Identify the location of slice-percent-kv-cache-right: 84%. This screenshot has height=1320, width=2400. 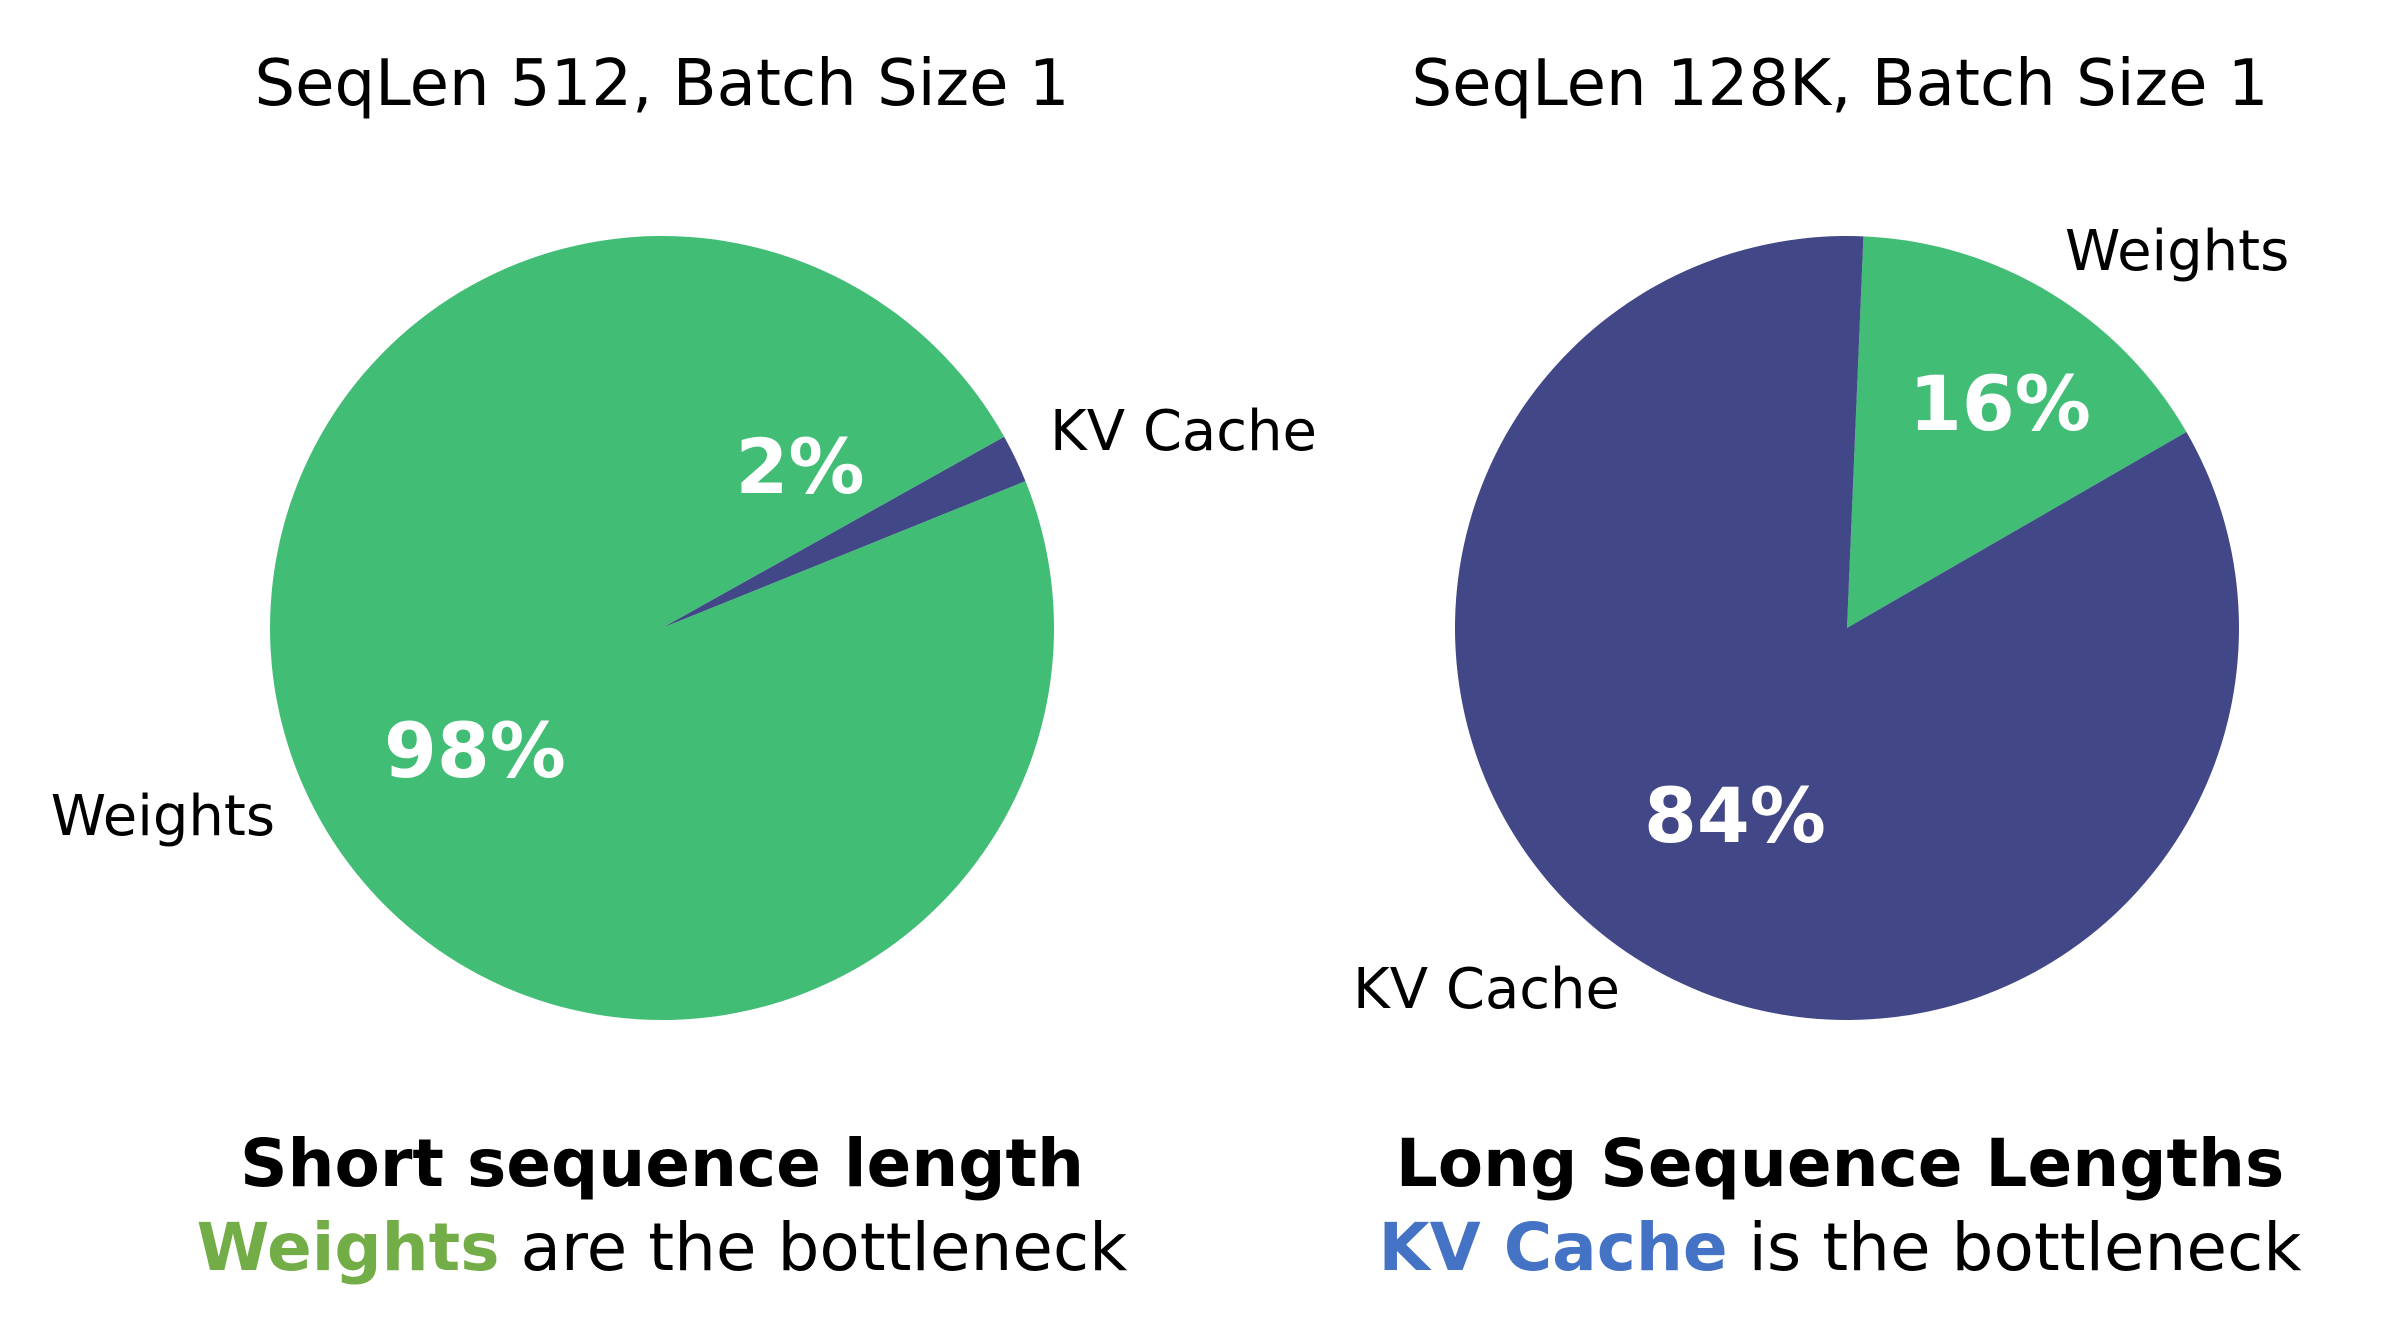
(1735, 815).